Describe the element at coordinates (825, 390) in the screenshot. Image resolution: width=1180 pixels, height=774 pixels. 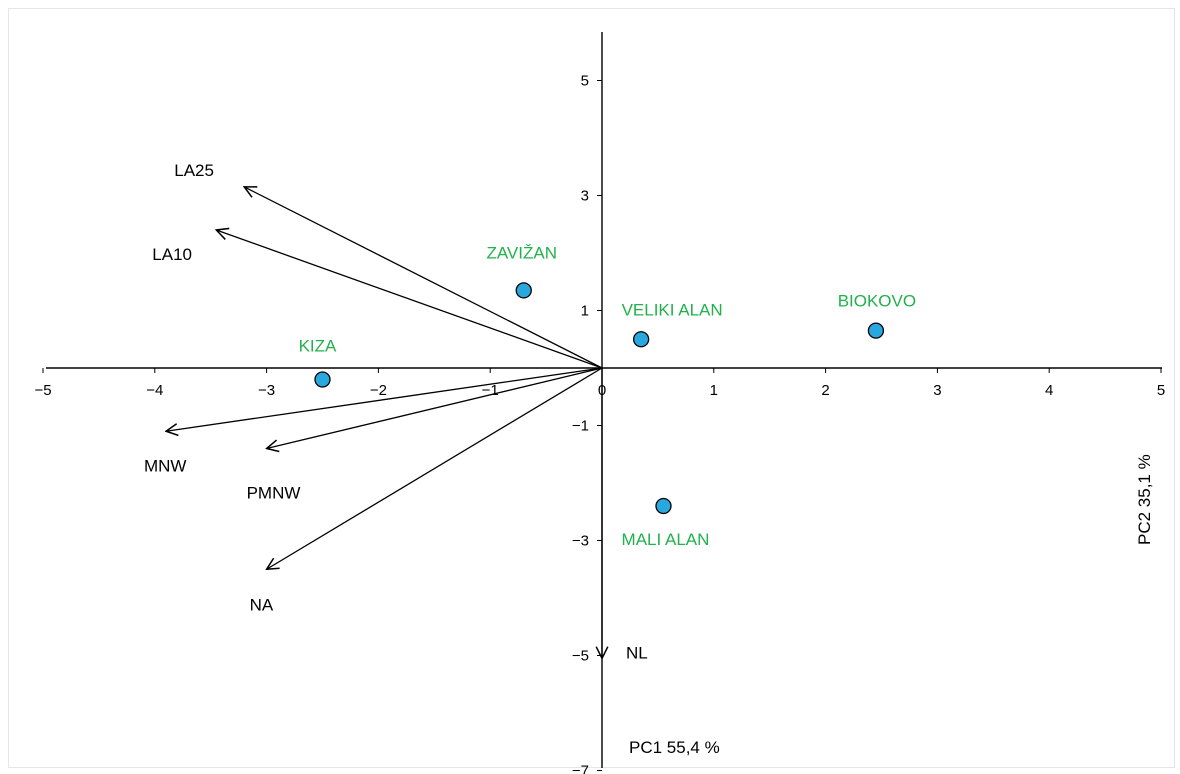
I see `x-tick-label: 2` at that location.